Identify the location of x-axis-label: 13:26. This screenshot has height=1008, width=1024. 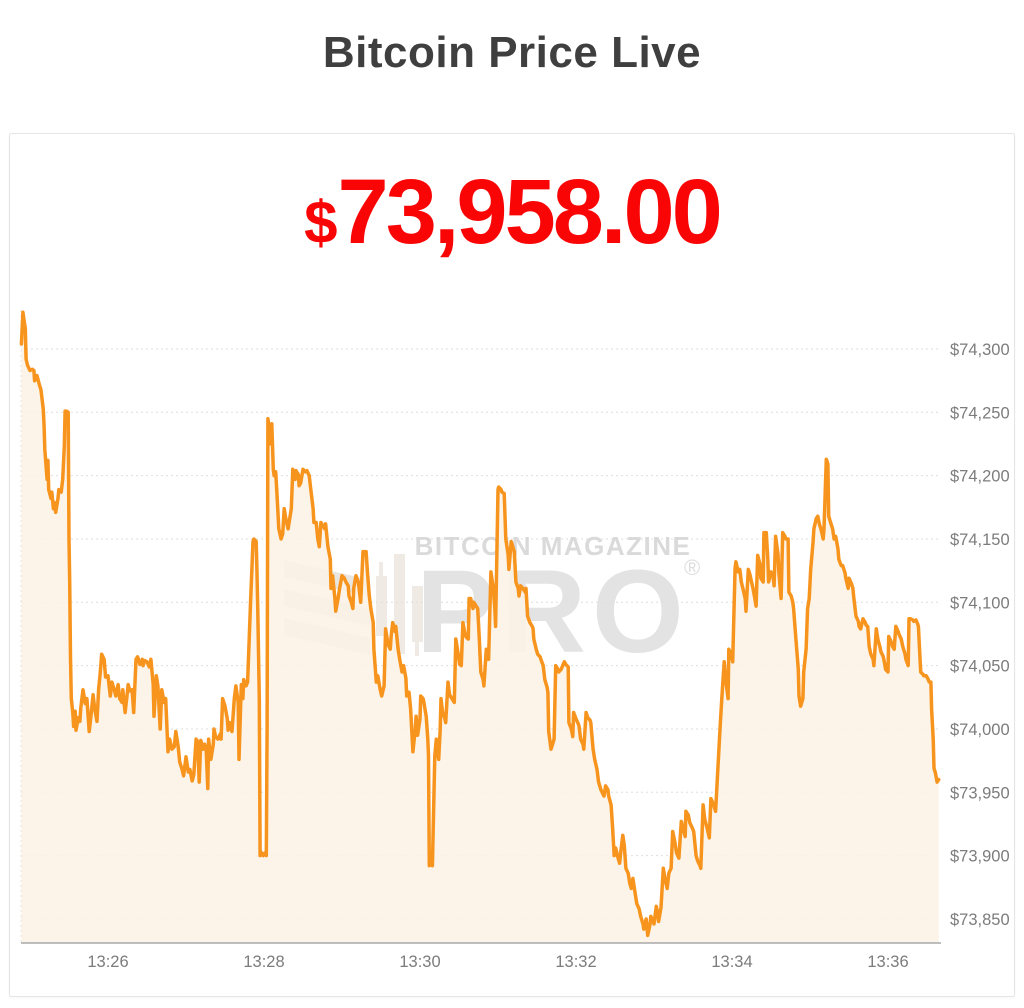
(107, 962).